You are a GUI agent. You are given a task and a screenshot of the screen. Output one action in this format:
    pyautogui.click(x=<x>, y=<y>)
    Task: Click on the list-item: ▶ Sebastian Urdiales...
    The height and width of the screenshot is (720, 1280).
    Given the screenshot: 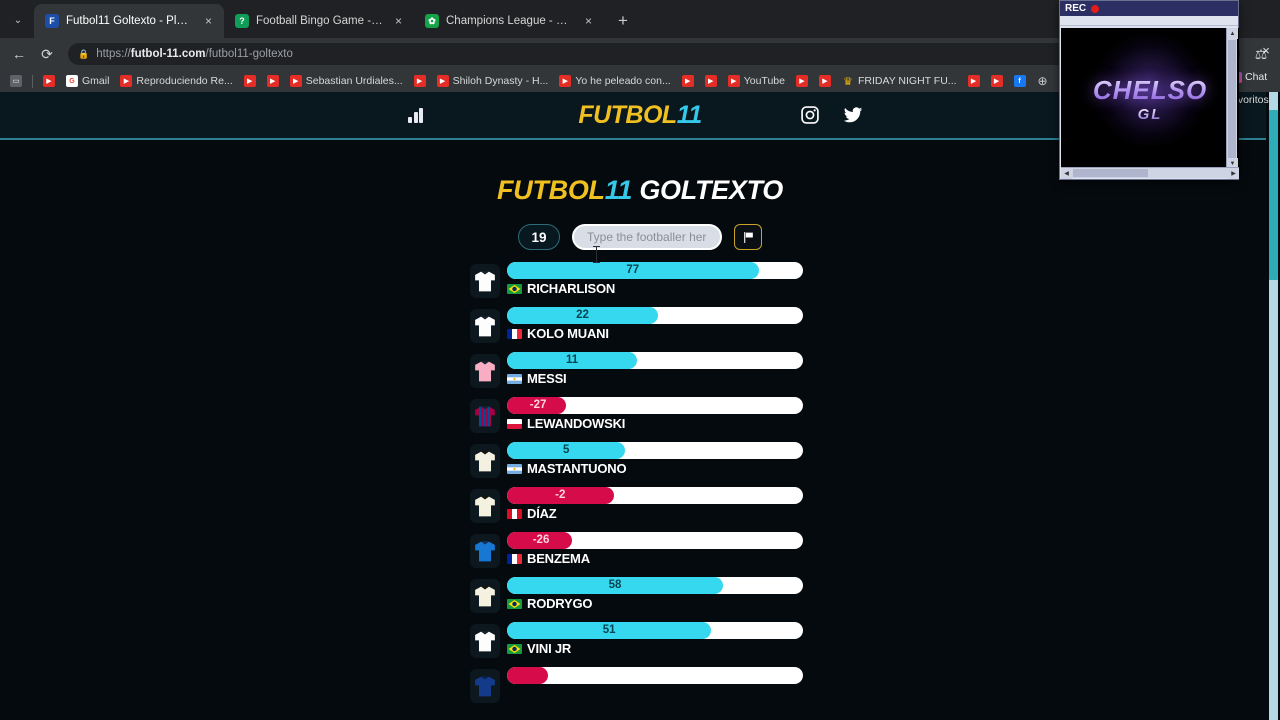 What is the action you would take?
    pyautogui.click(x=346, y=81)
    